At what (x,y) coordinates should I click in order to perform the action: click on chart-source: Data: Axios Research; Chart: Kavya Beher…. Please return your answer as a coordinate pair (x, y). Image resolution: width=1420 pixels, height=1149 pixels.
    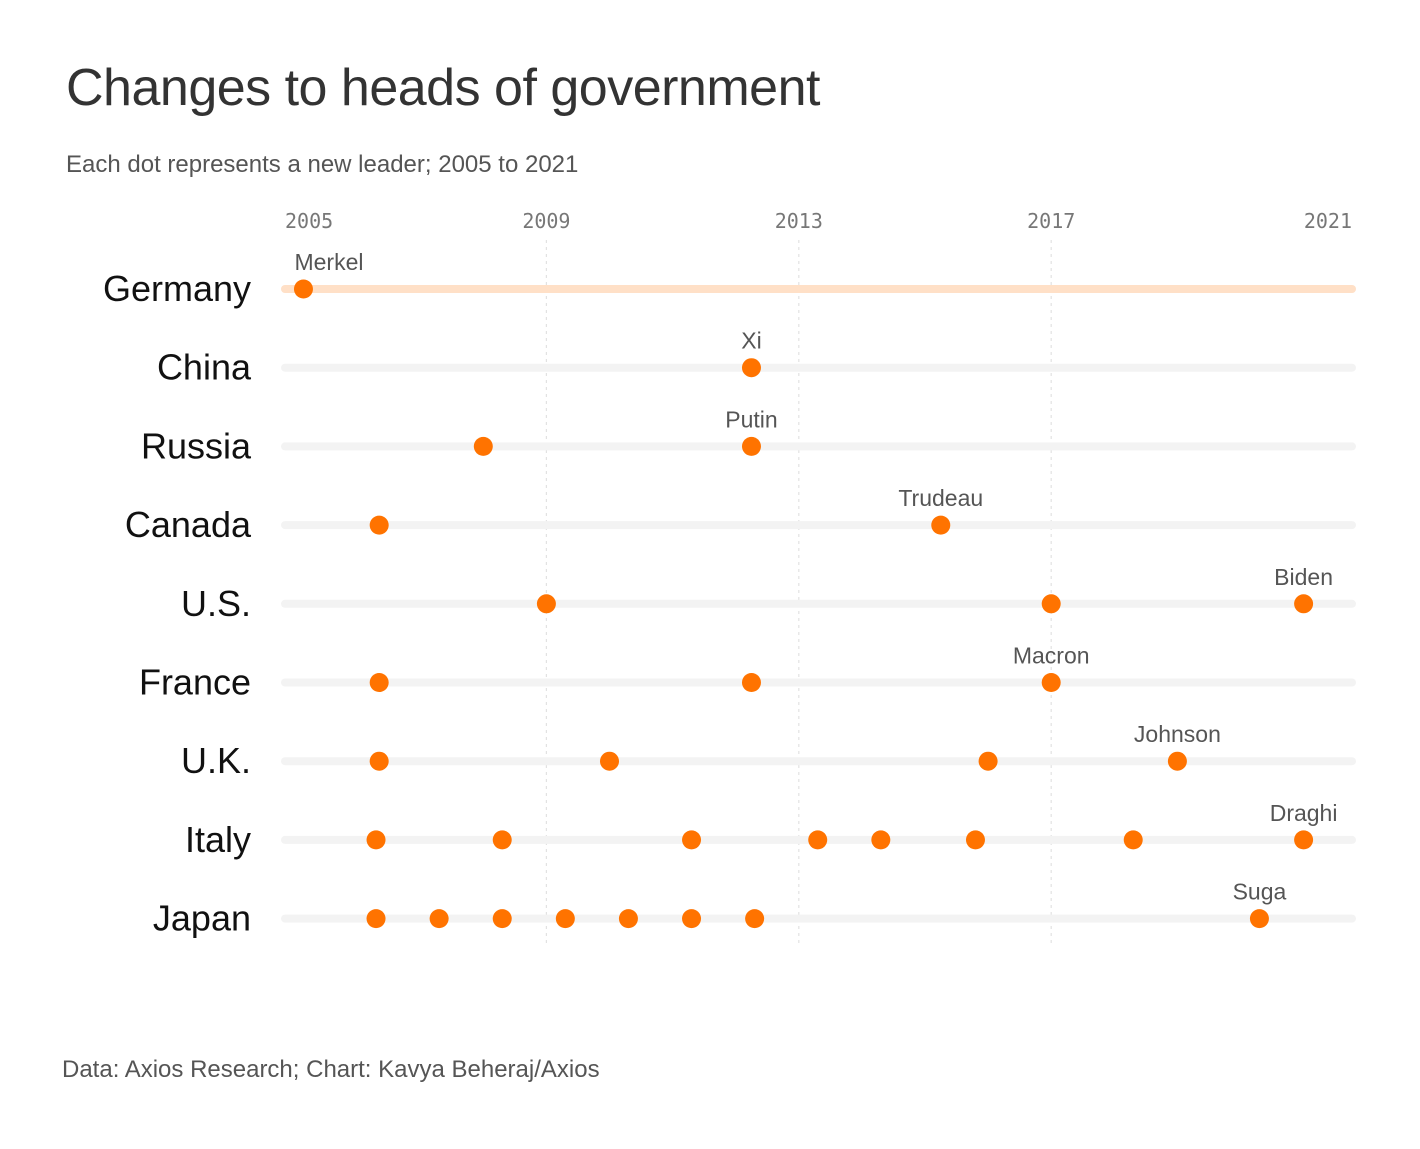
    Looking at the image, I should click on (331, 1069).